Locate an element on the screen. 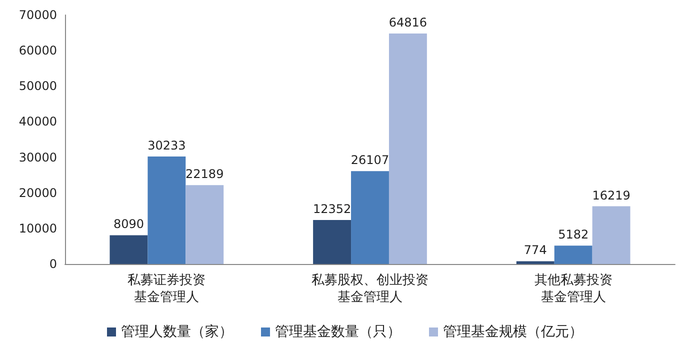 The image size is (690, 346). data-label: 12352 is located at coordinates (332, 209).